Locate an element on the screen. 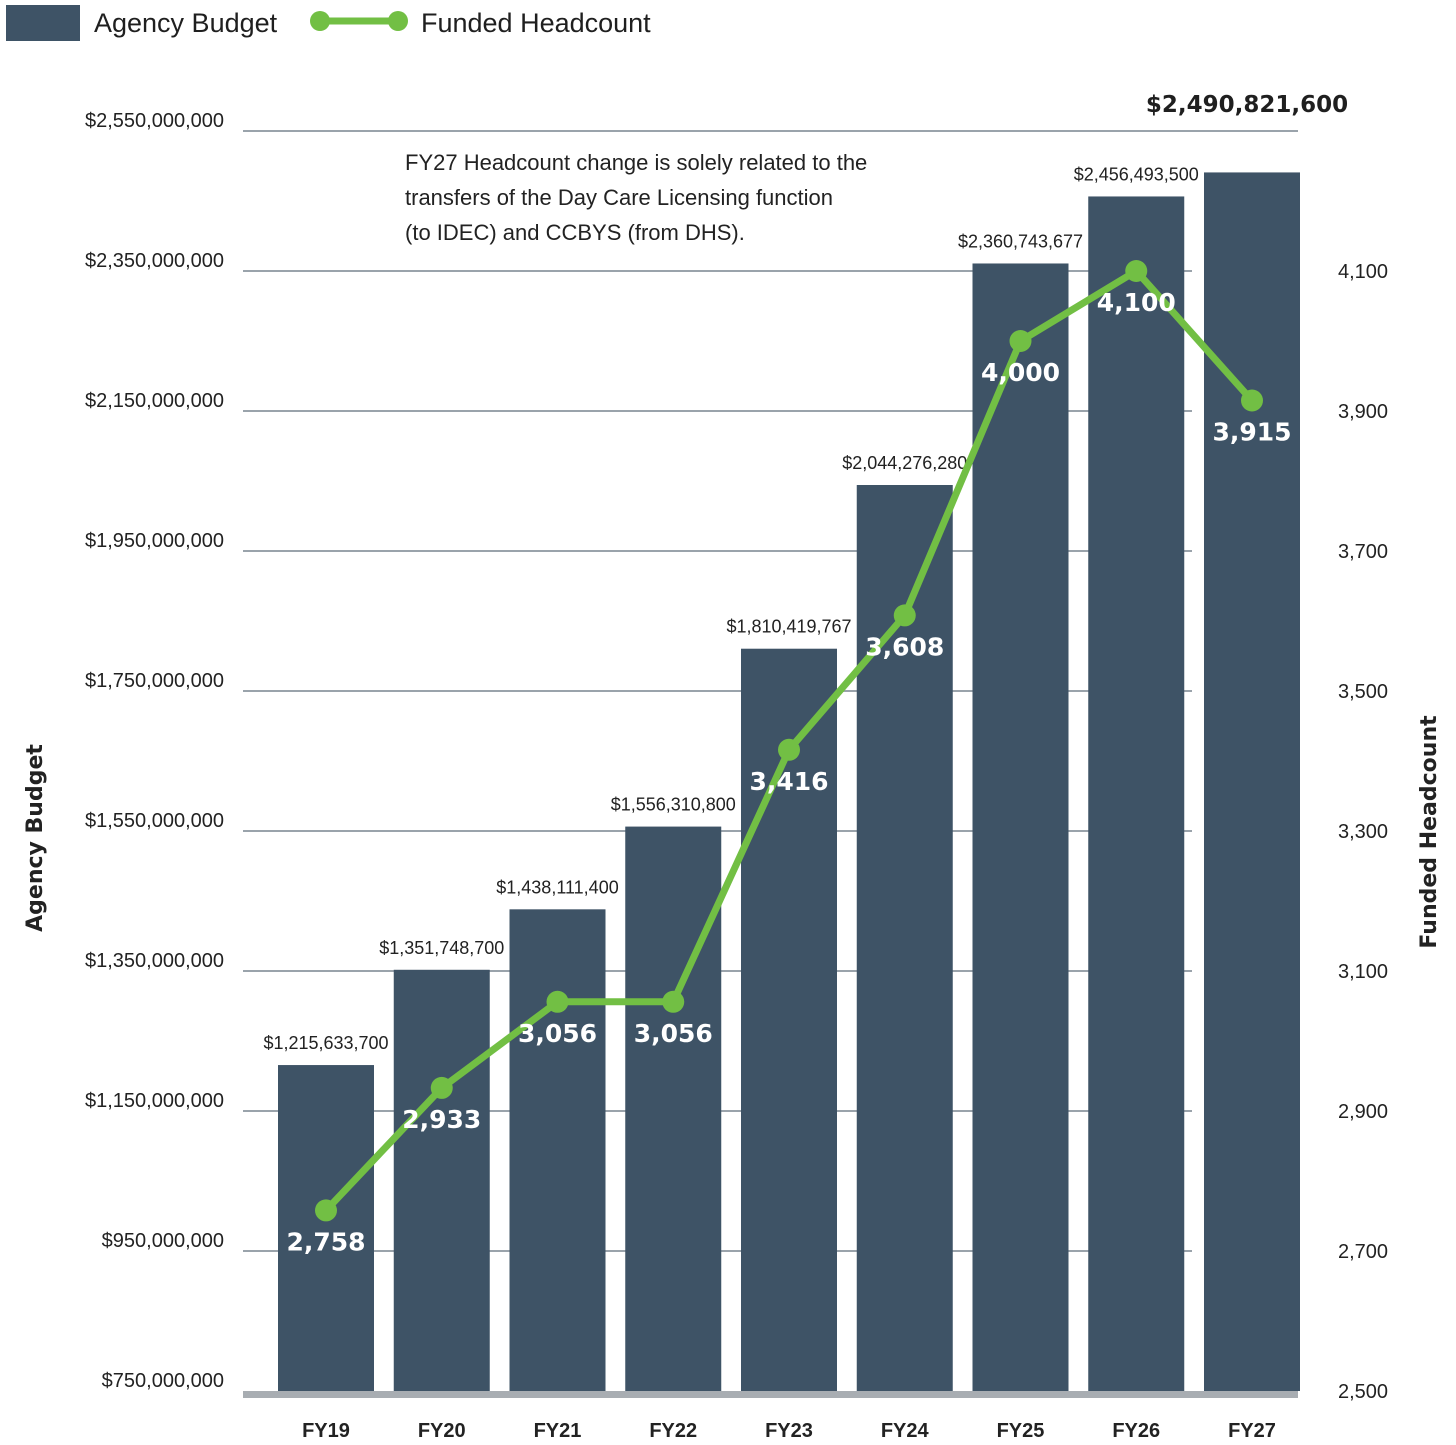  x-tick-label: FY26 is located at coordinates (1136, 1431).